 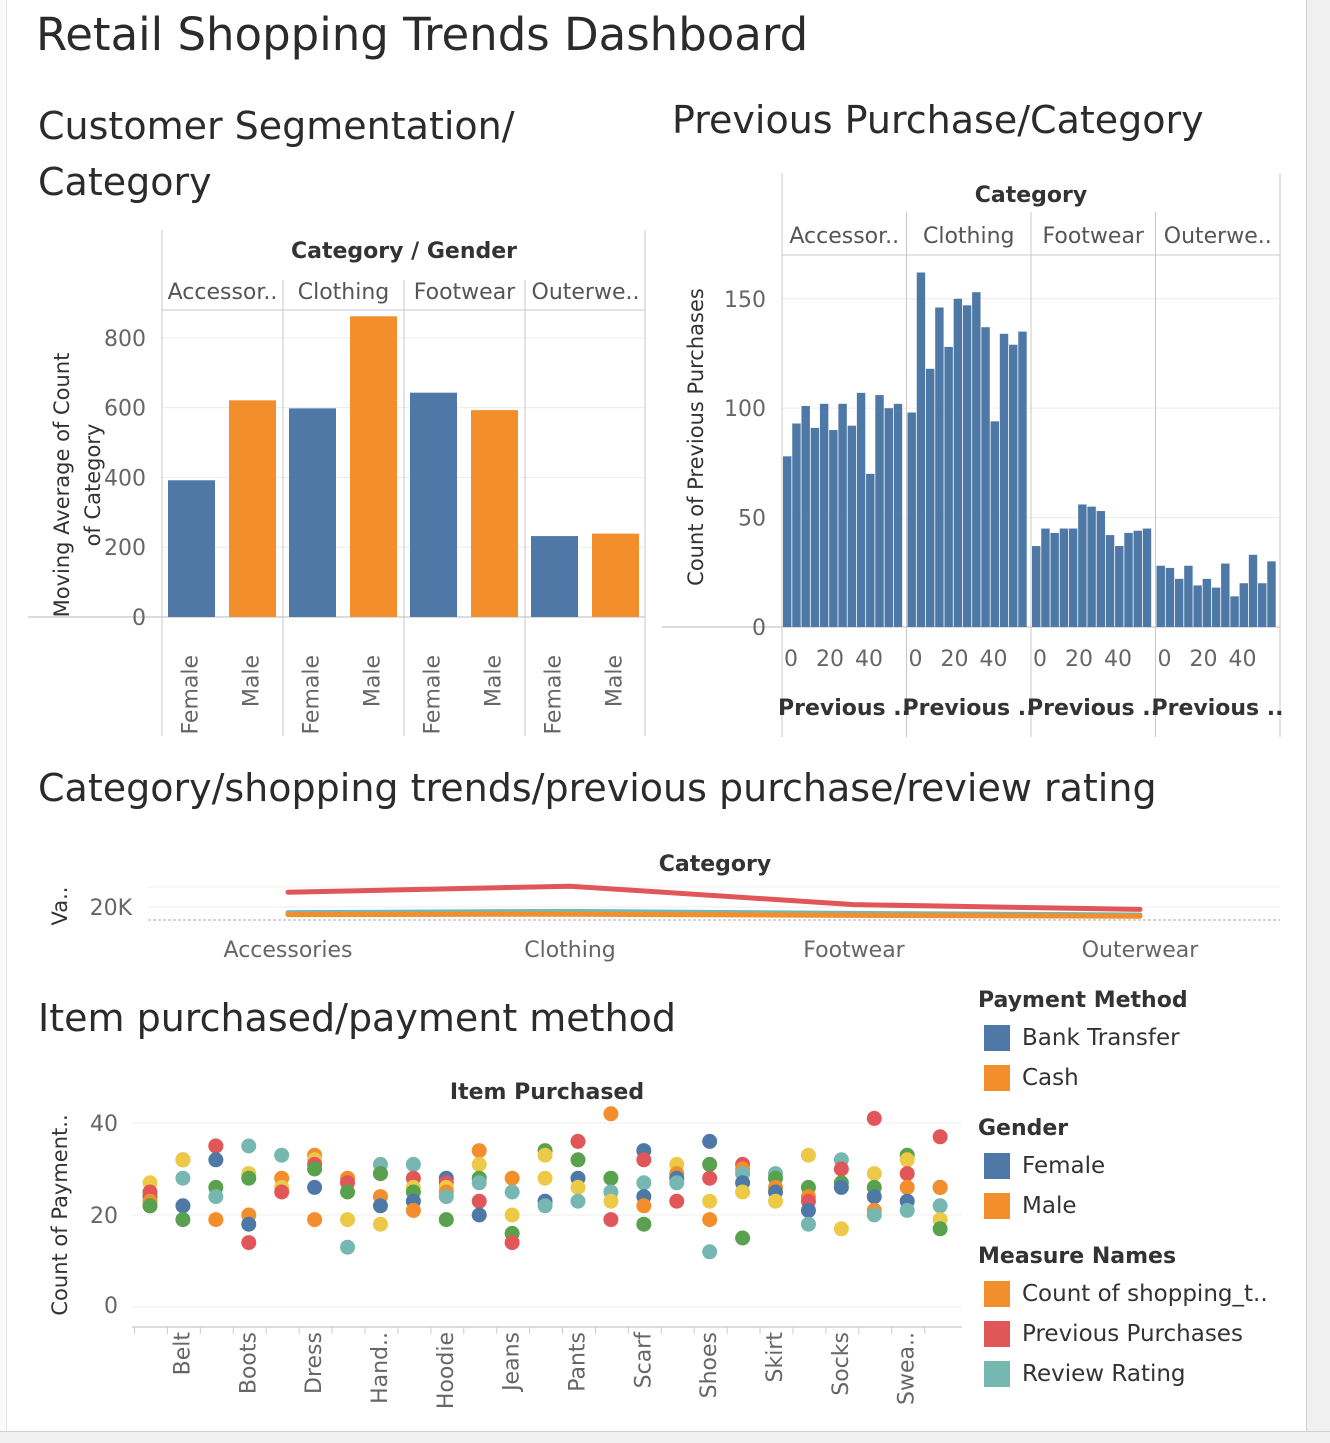 I want to click on bar, so click(x=433, y=504).